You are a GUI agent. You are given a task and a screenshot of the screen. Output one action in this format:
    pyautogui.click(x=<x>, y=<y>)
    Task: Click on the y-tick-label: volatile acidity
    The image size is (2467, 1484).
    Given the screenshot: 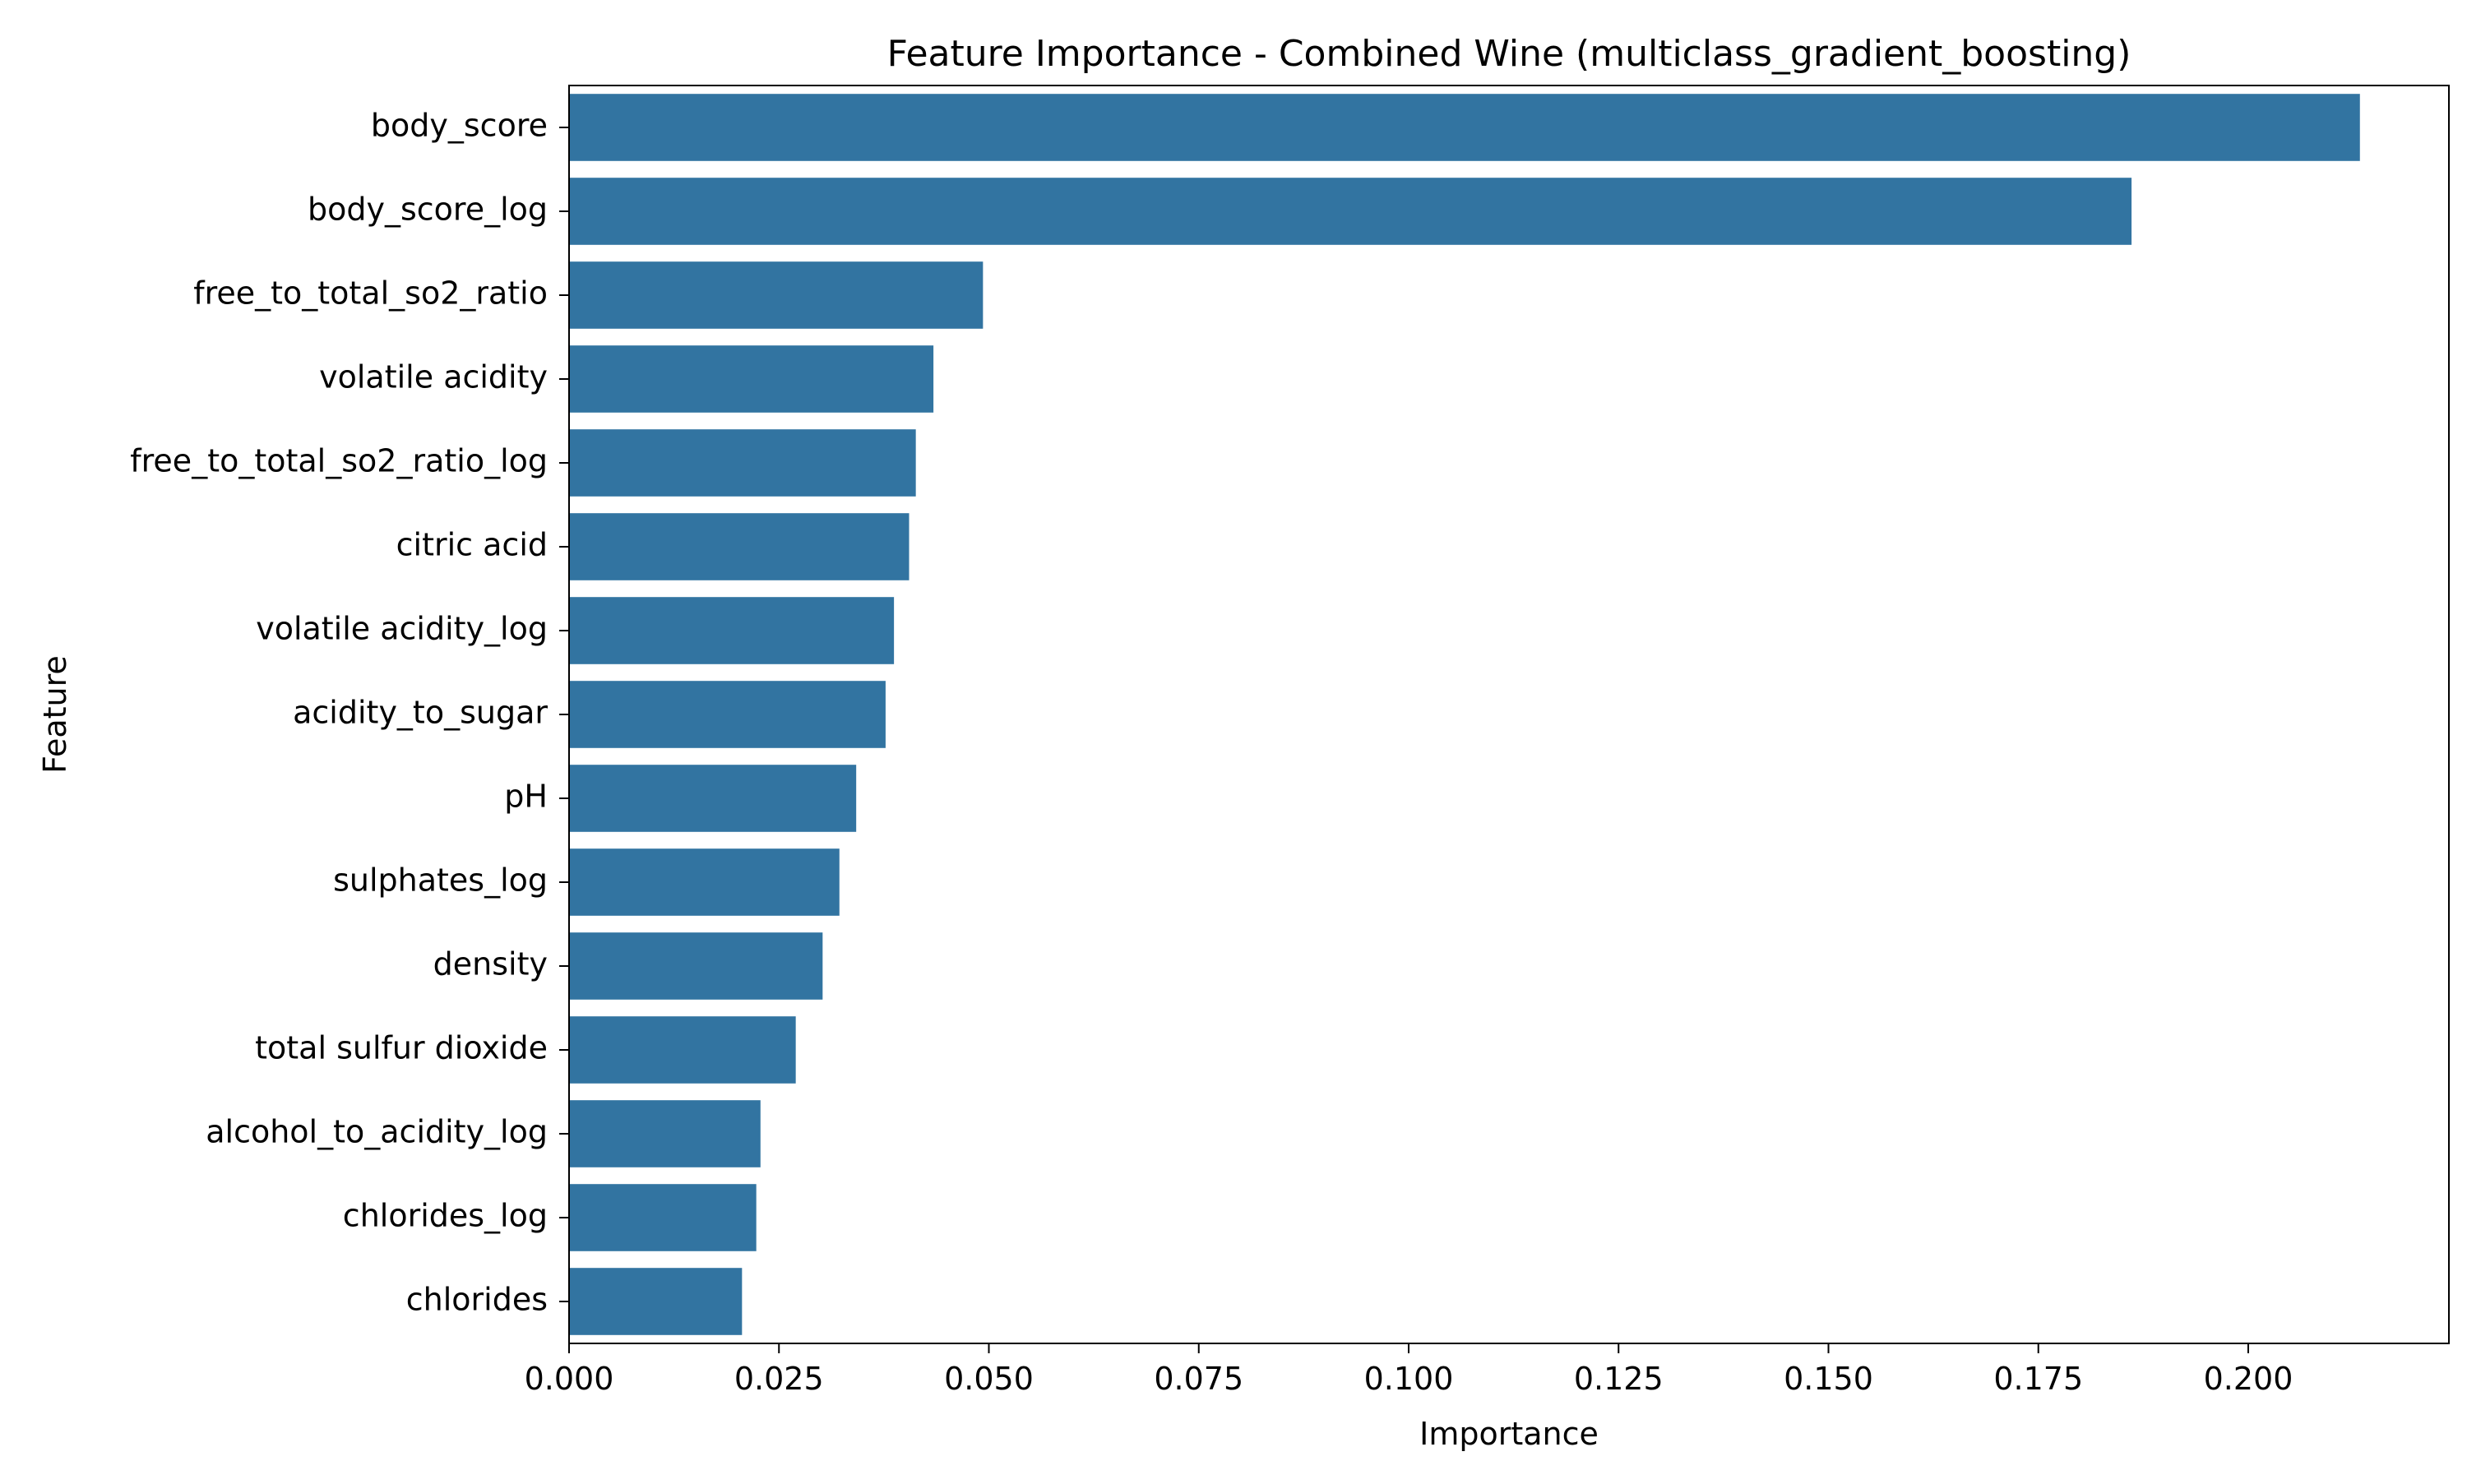 What is the action you would take?
    pyautogui.click(x=433, y=377)
    